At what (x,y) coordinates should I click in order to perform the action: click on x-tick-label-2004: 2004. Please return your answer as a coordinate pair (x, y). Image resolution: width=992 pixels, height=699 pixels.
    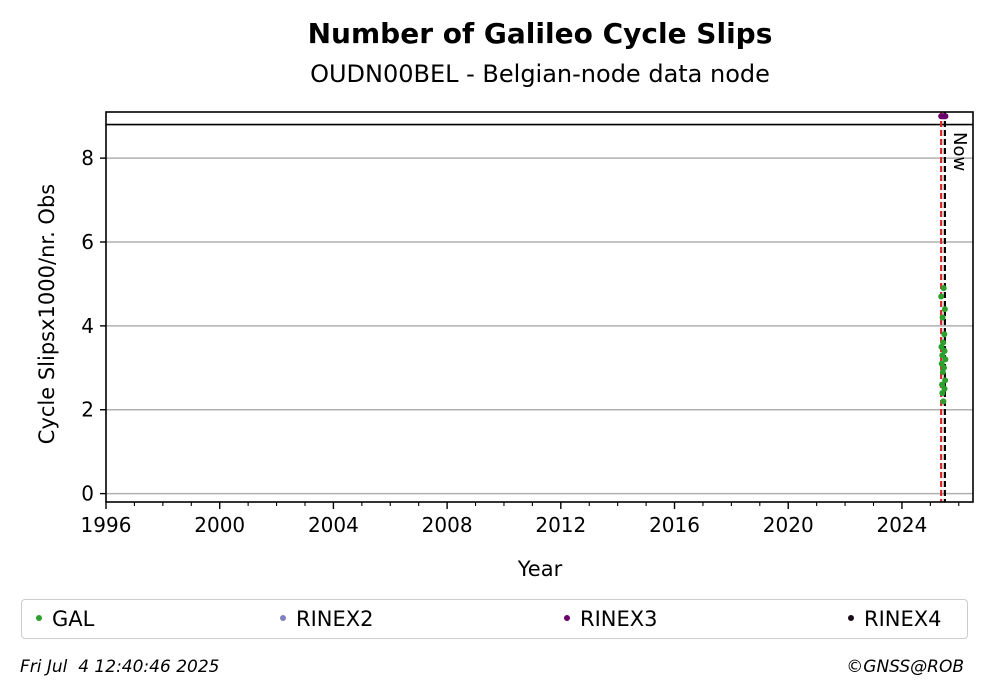
    Looking at the image, I should click on (333, 525).